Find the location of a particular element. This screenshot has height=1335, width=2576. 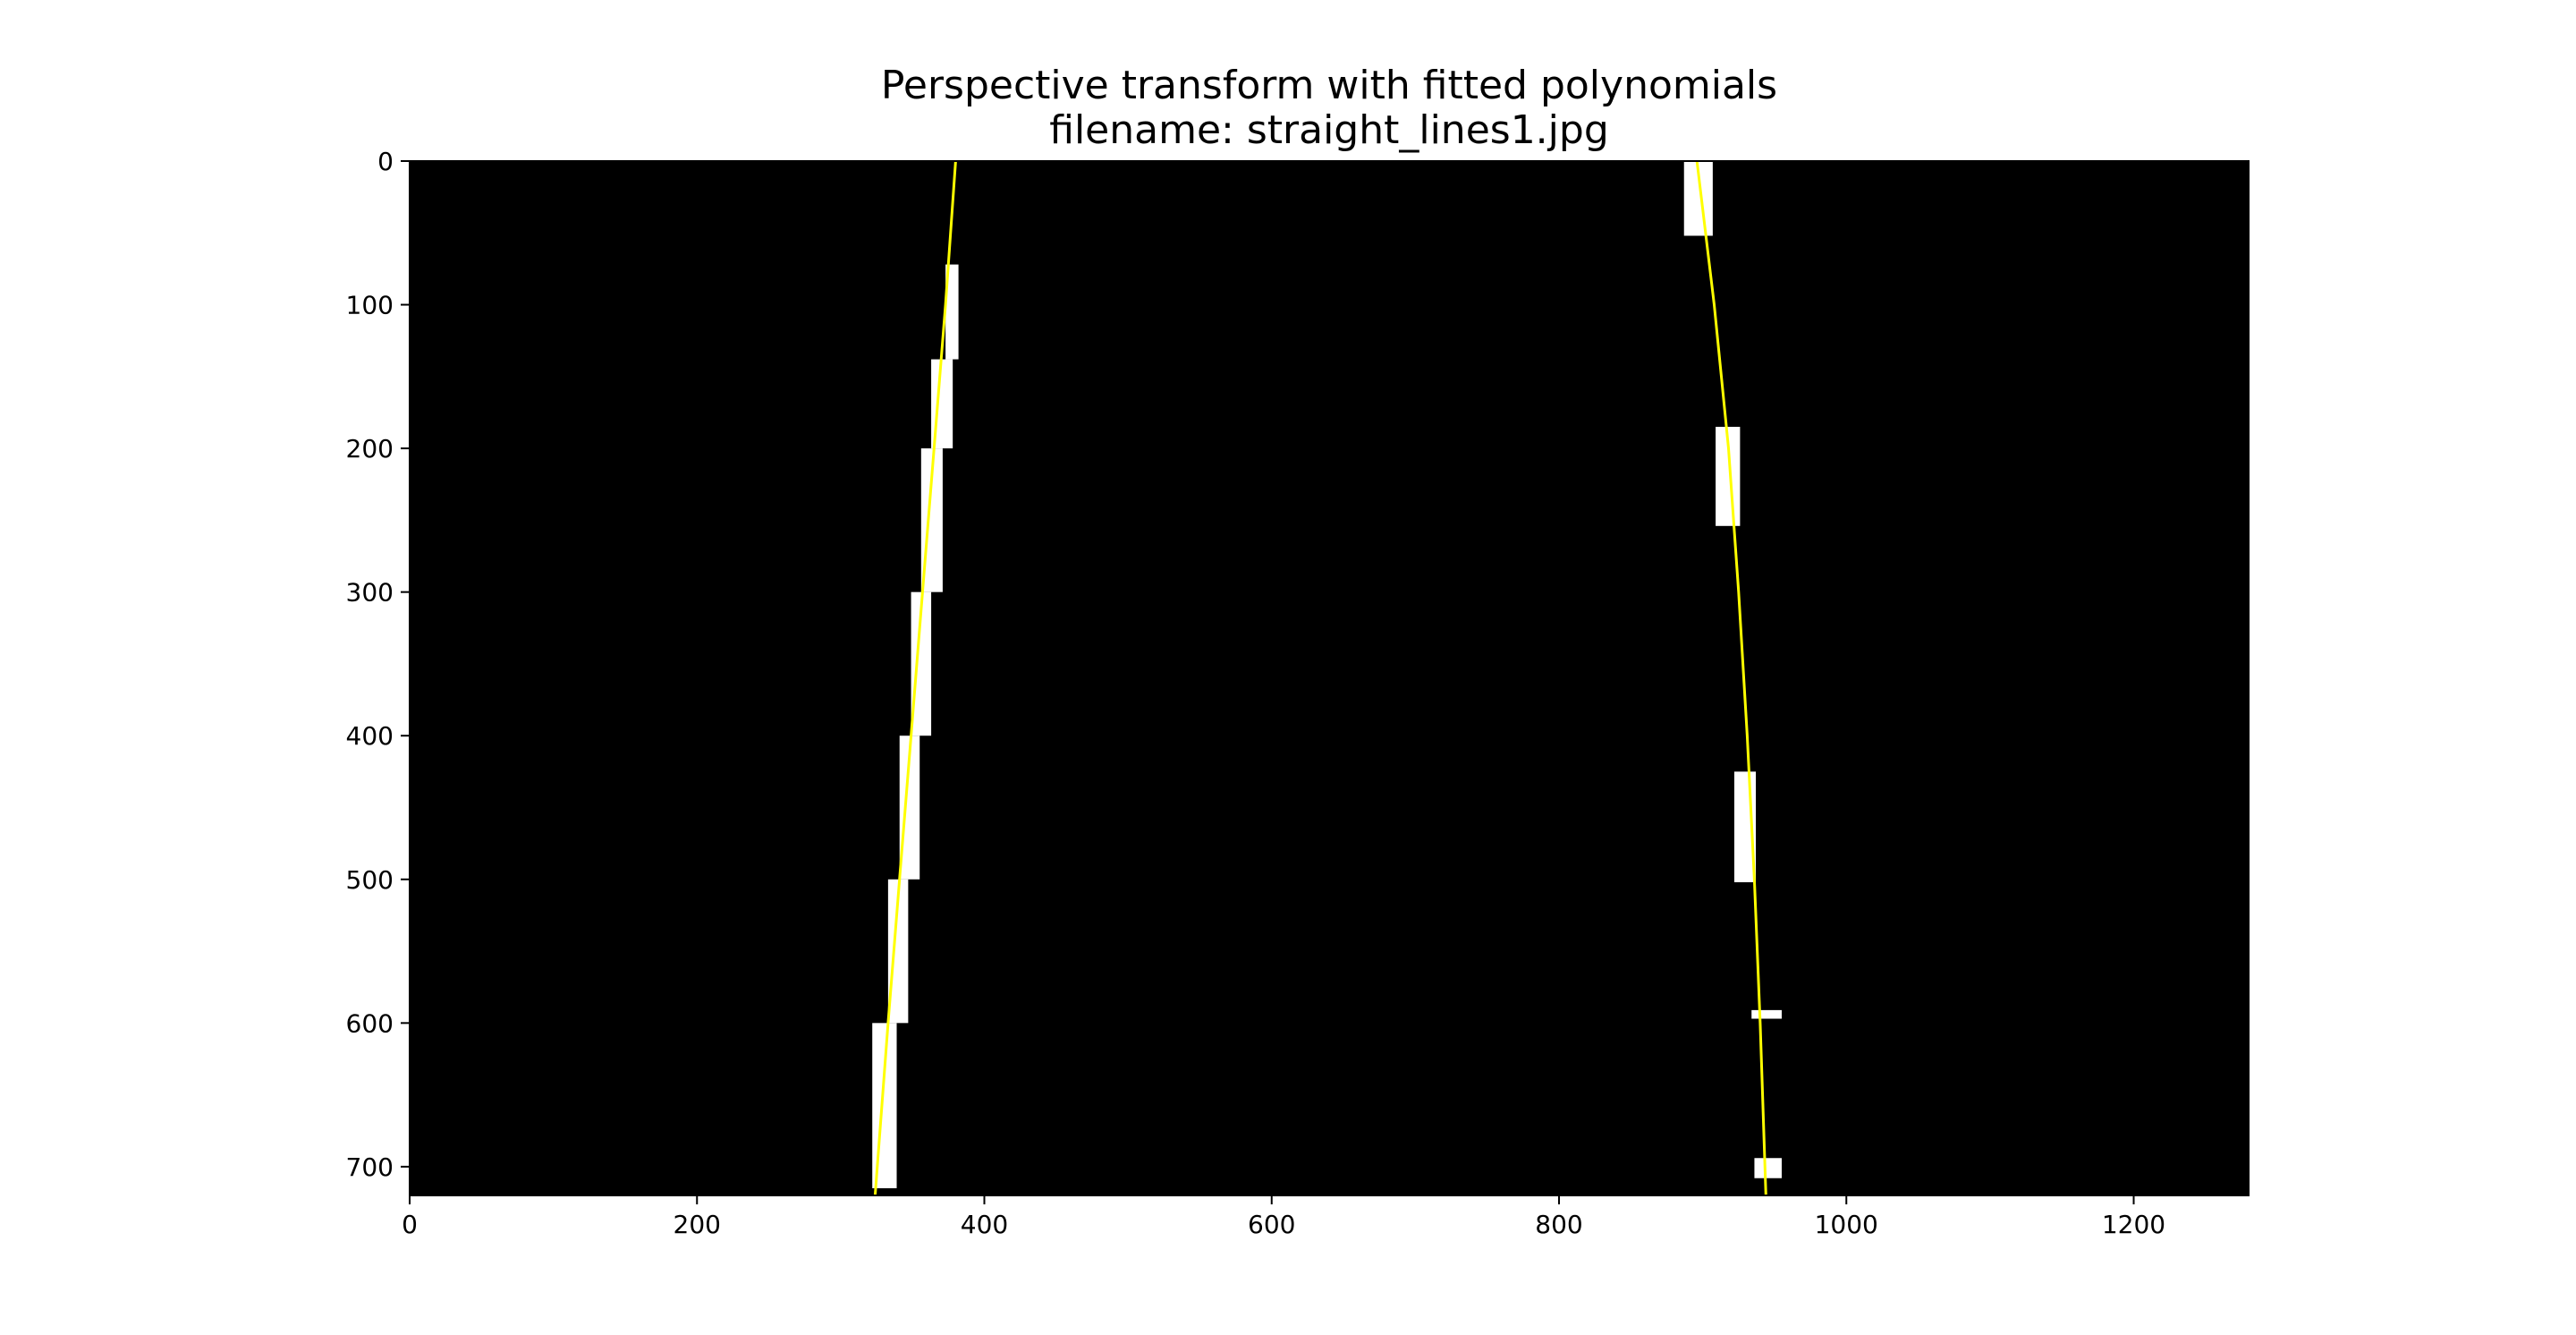

x-tick-label: 600 is located at coordinates (1271, 1224).